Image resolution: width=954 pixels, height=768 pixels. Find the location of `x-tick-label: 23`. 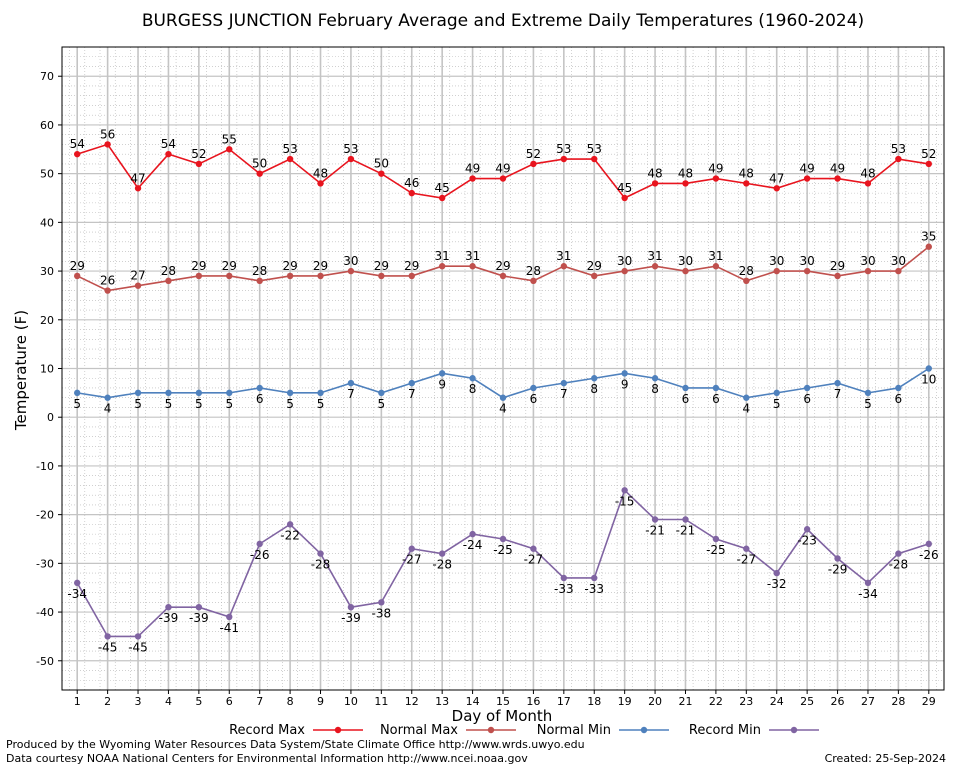

x-tick-label: 23 is located at coordinates (746, 701).